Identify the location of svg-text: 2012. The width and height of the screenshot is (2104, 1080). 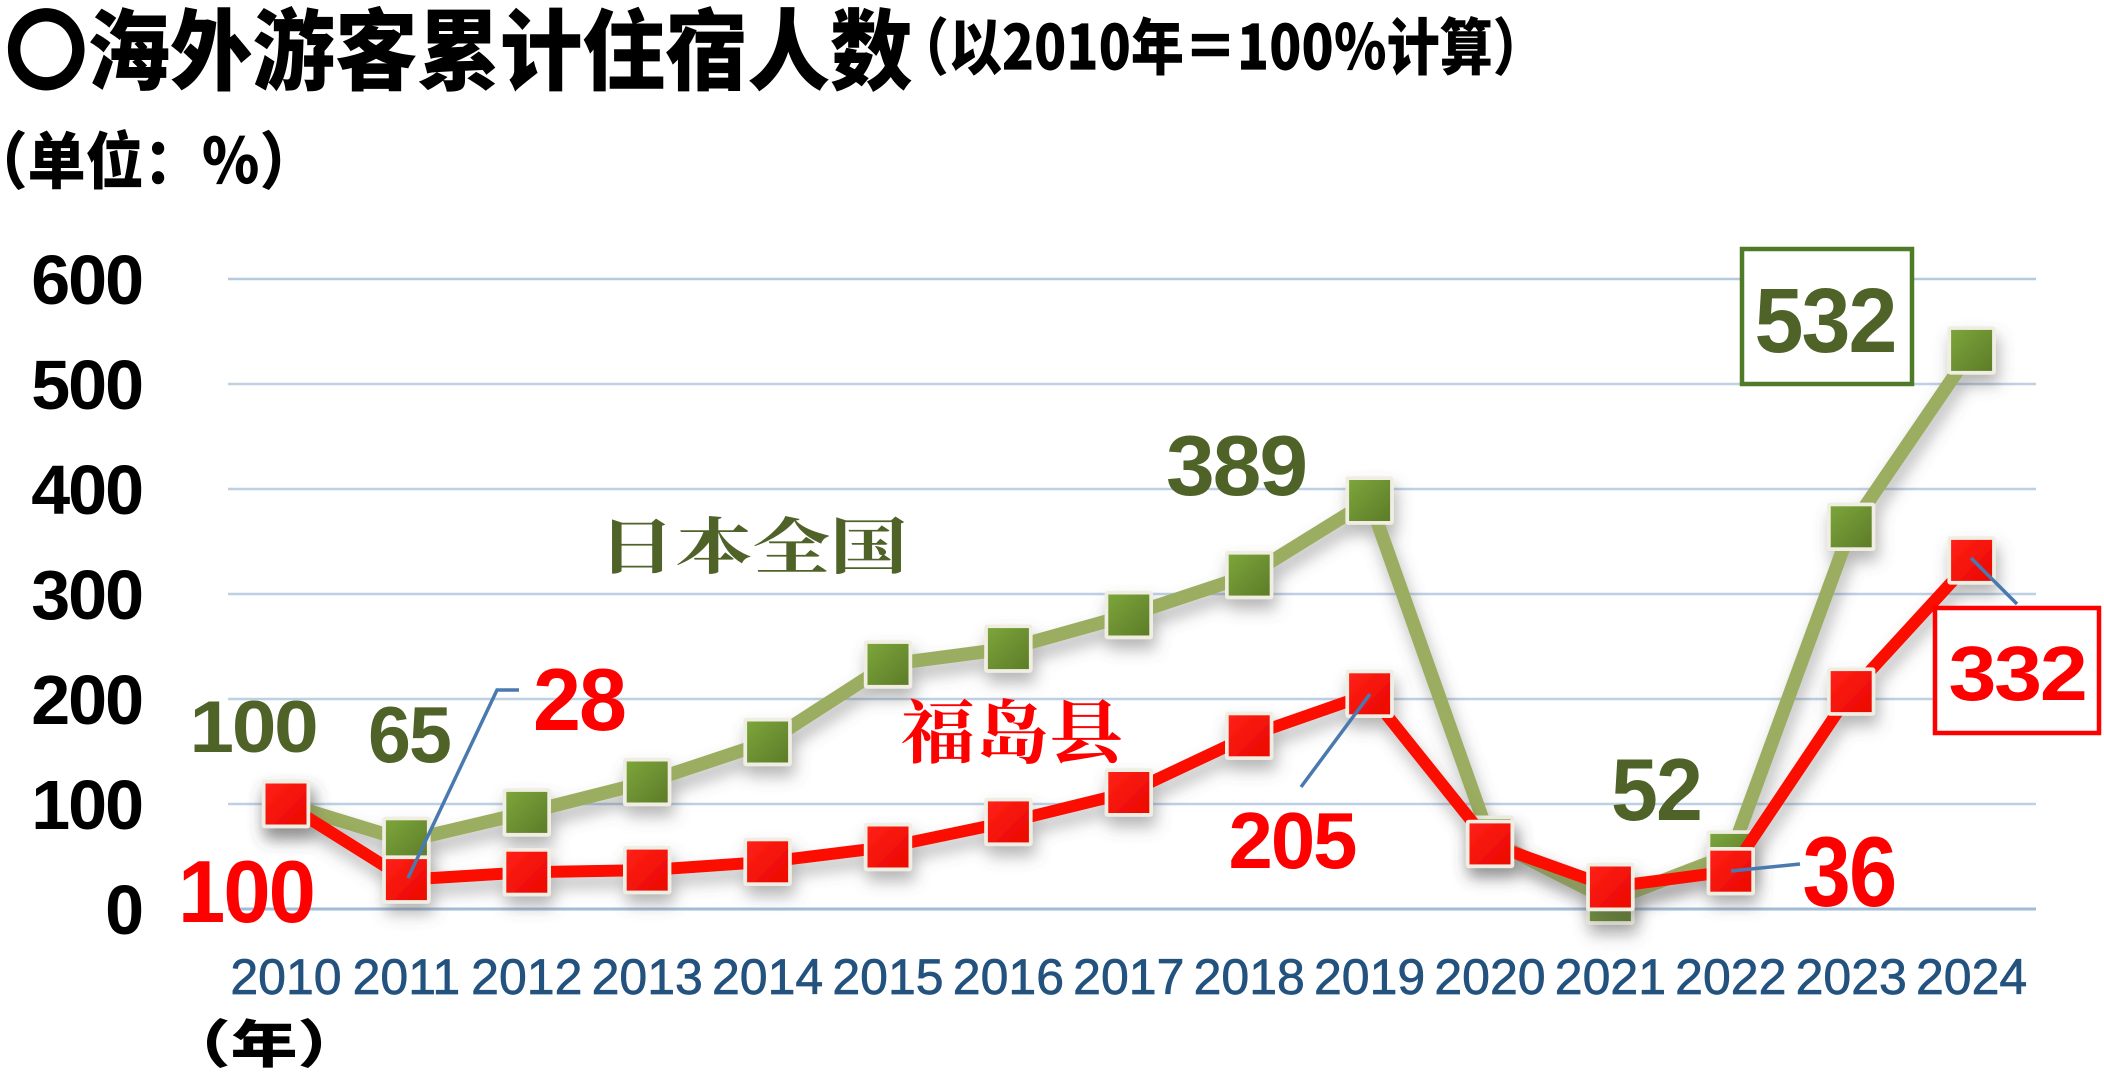
(526, 977).